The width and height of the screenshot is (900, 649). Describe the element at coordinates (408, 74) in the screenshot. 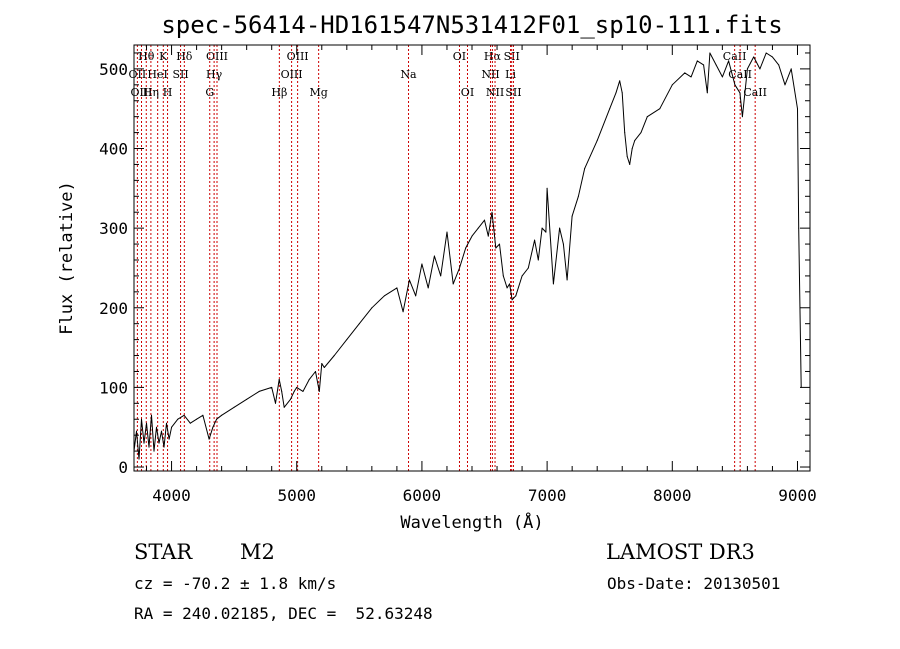

I see `line-label: Na` at that location.